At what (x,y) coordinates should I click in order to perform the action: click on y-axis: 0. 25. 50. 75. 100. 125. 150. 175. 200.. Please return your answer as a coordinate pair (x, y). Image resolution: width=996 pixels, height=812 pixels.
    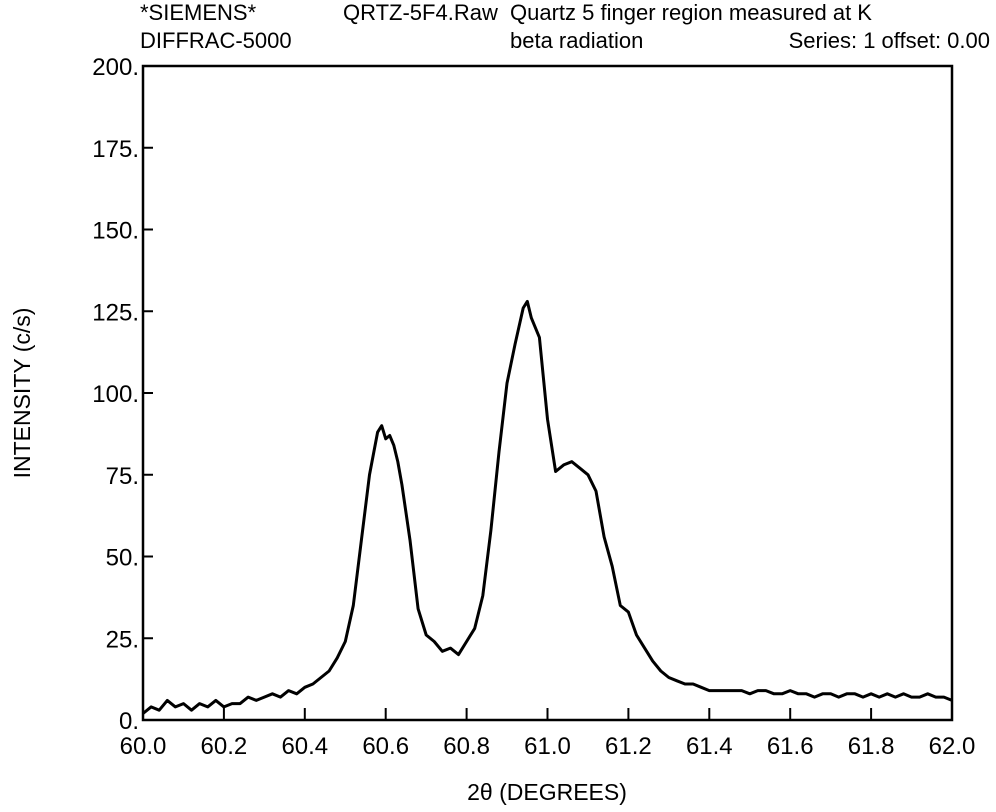
    Looking at the image, I should click on (122, 394).